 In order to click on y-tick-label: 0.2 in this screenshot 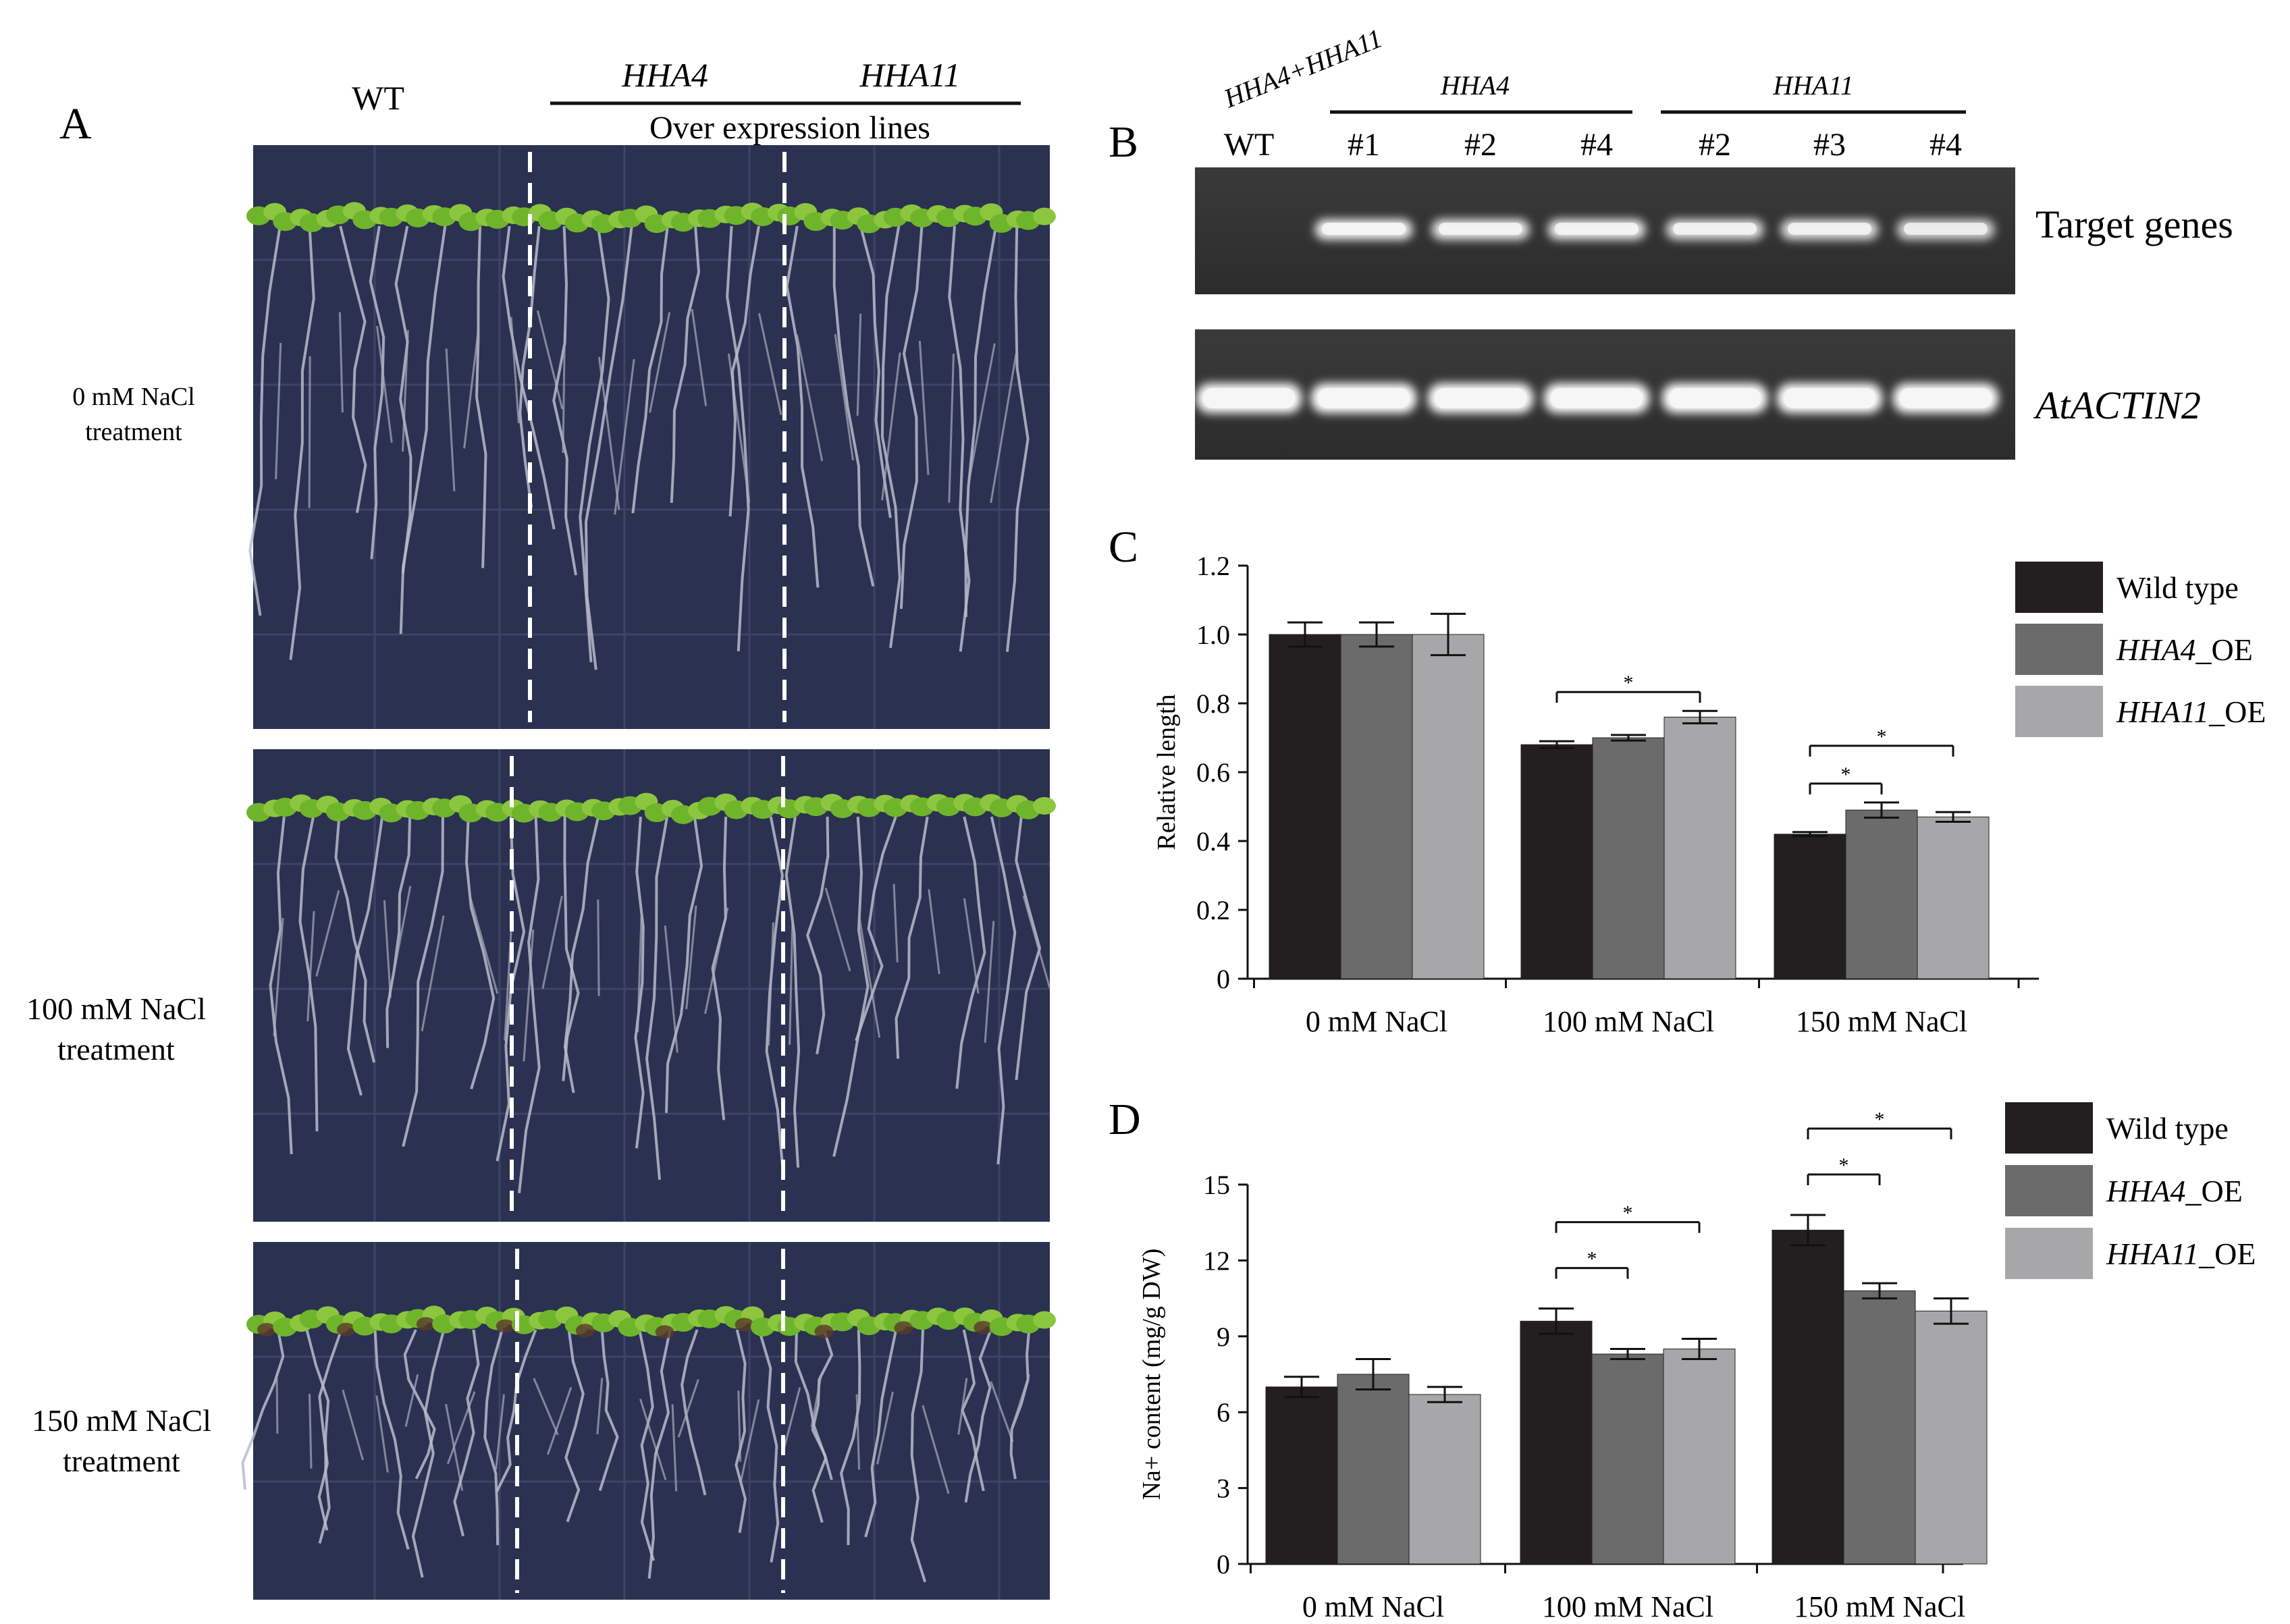, I will do `click(1213, 910)`.